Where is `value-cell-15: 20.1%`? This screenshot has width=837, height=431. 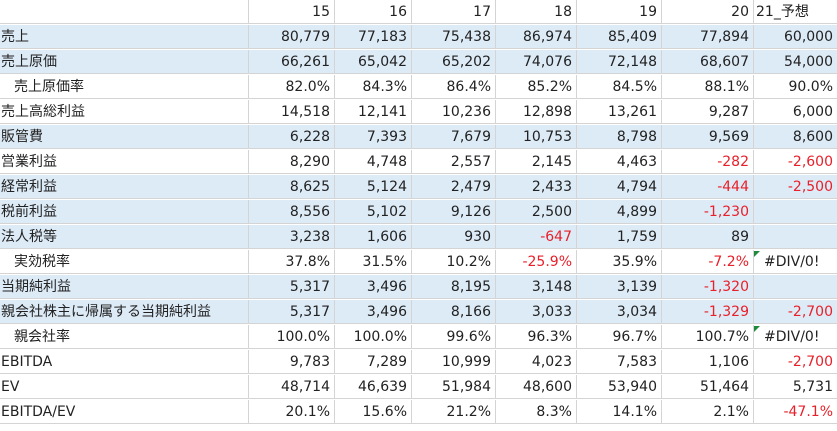 value-cell-15: 20.1% is located at coordinates (292, 412).